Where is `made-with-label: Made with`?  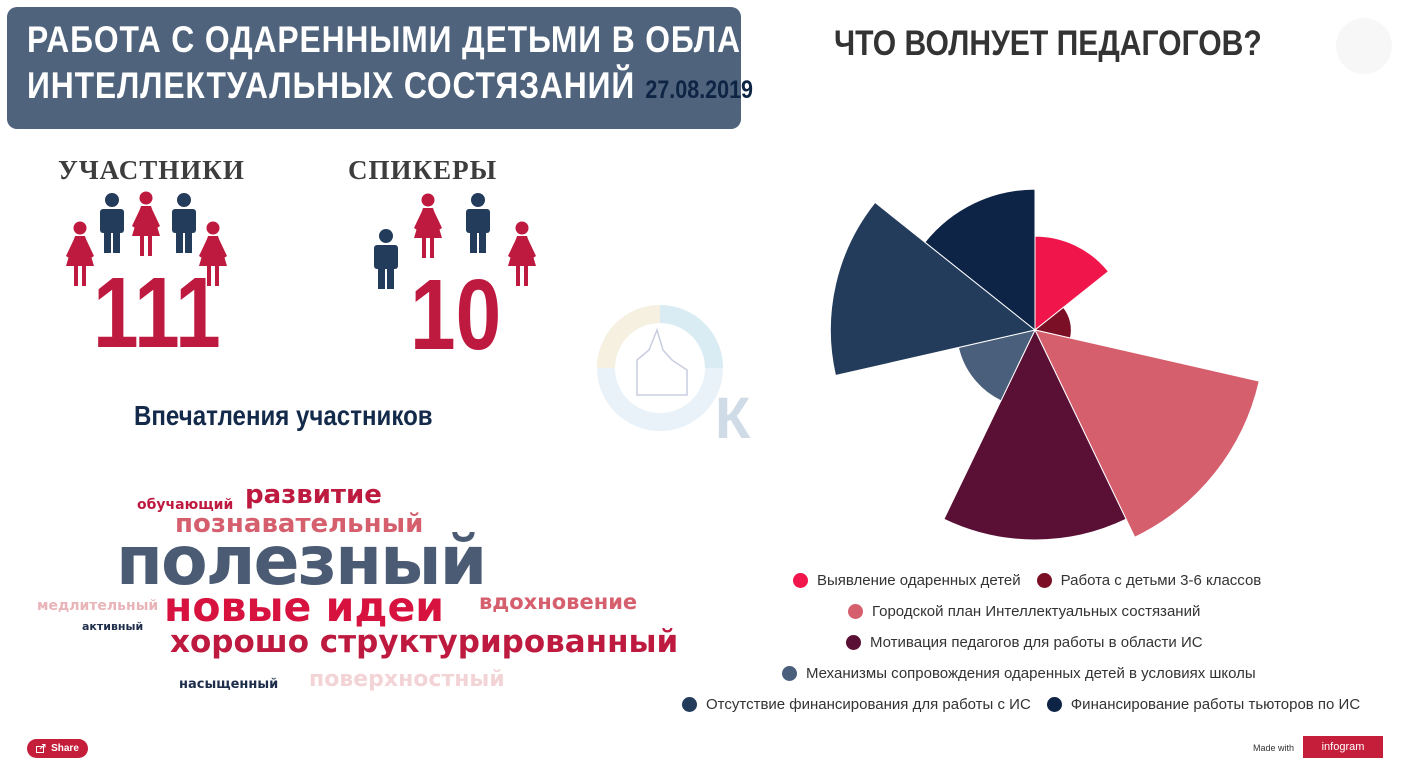 made-with-label: Made with is located at coordinates (1274, 748).